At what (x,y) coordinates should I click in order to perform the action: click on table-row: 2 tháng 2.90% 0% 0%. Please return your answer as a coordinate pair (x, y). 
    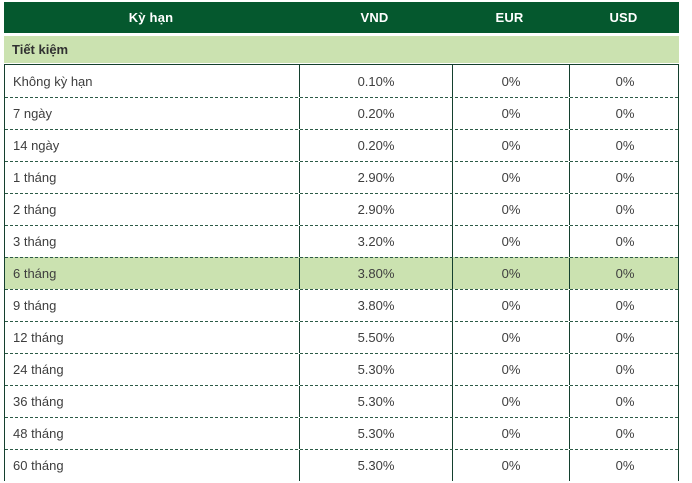
    Looking at the image, I should click on (341, 209).